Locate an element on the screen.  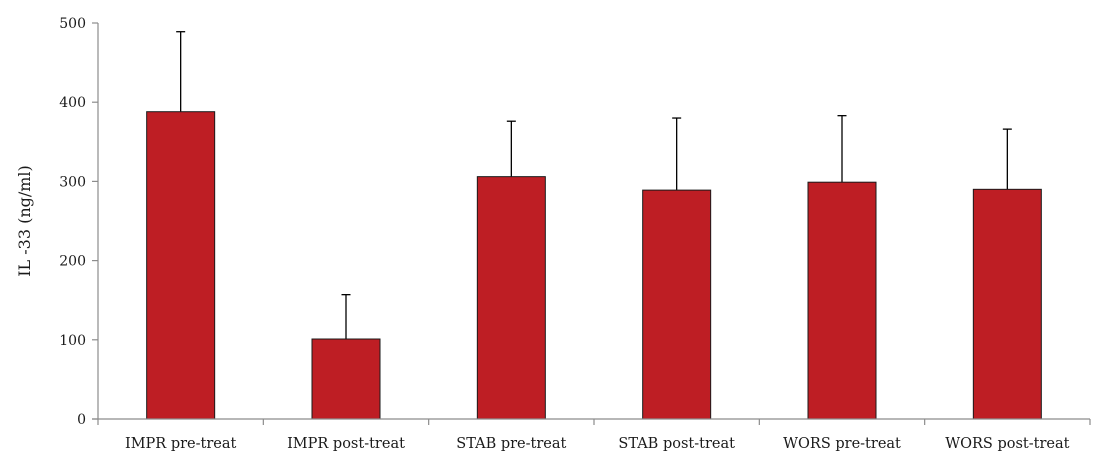
y-tick-label: 0 is located at coordinates (81, 420).